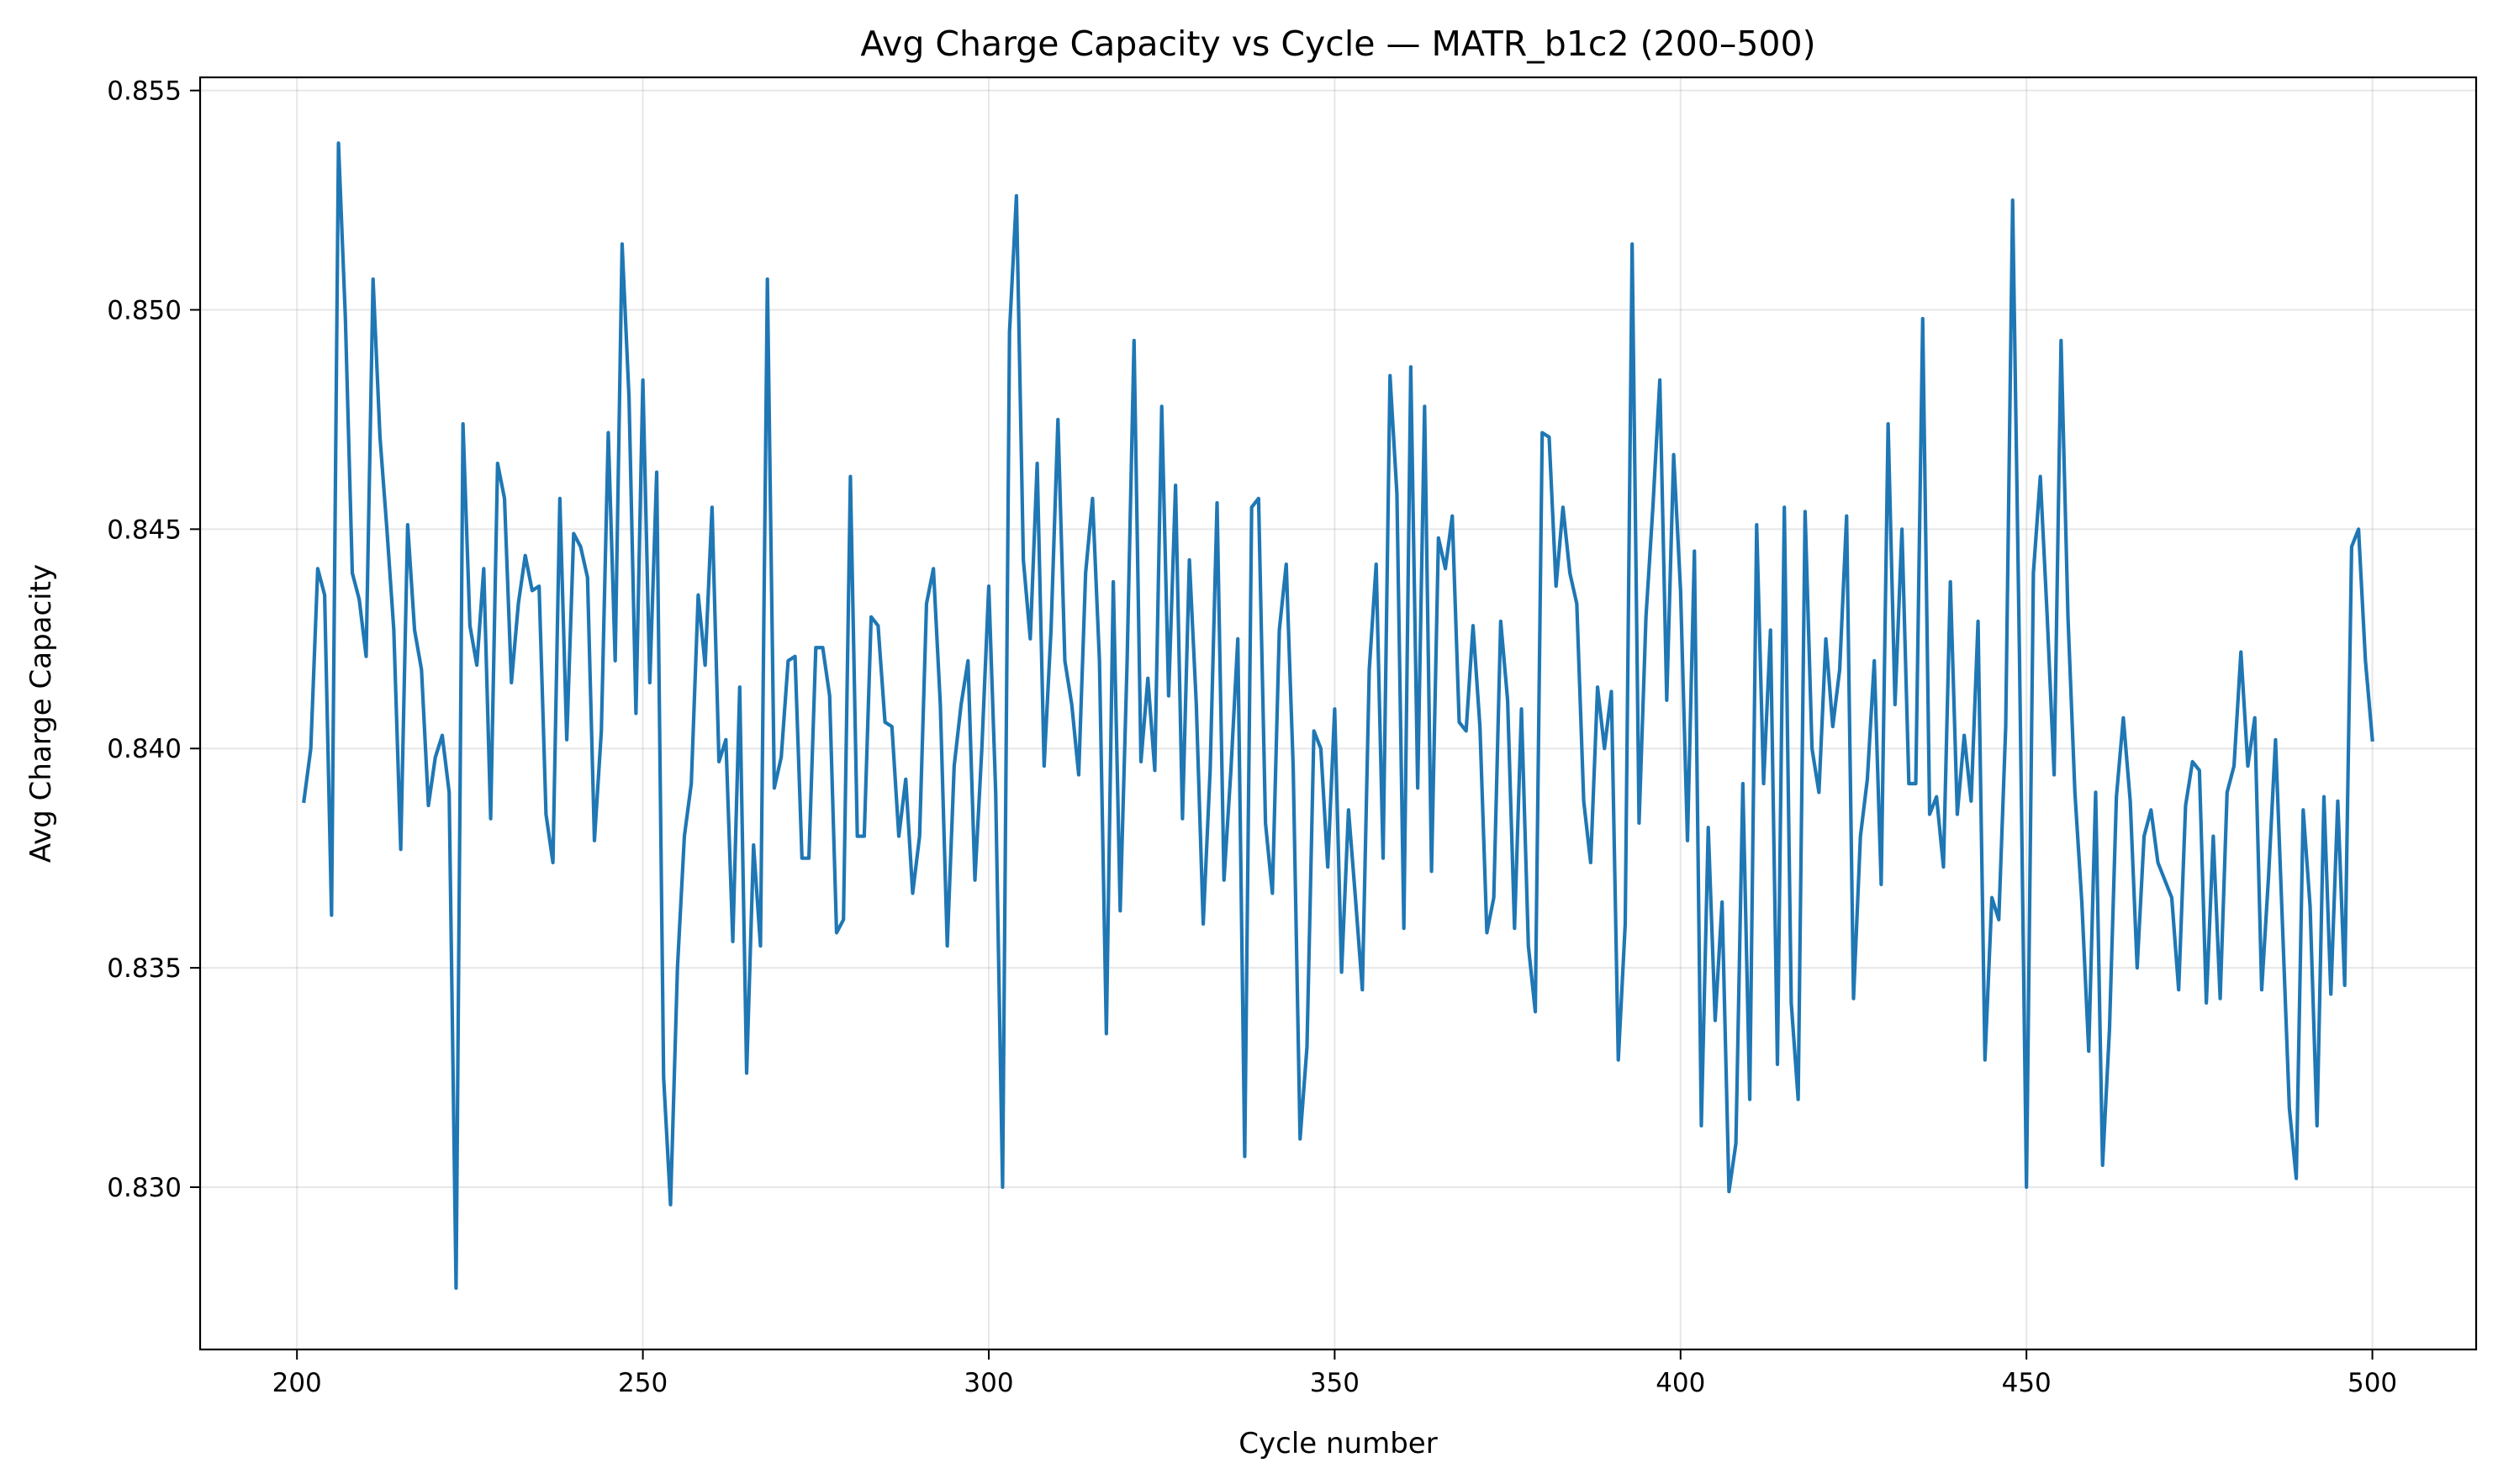 Image resolution: width=2498 pixels, height=1484 pixels. Describe the element at coordinates (988, 1383) in the screenshot. I see `x-tick-label: 300` at that location.